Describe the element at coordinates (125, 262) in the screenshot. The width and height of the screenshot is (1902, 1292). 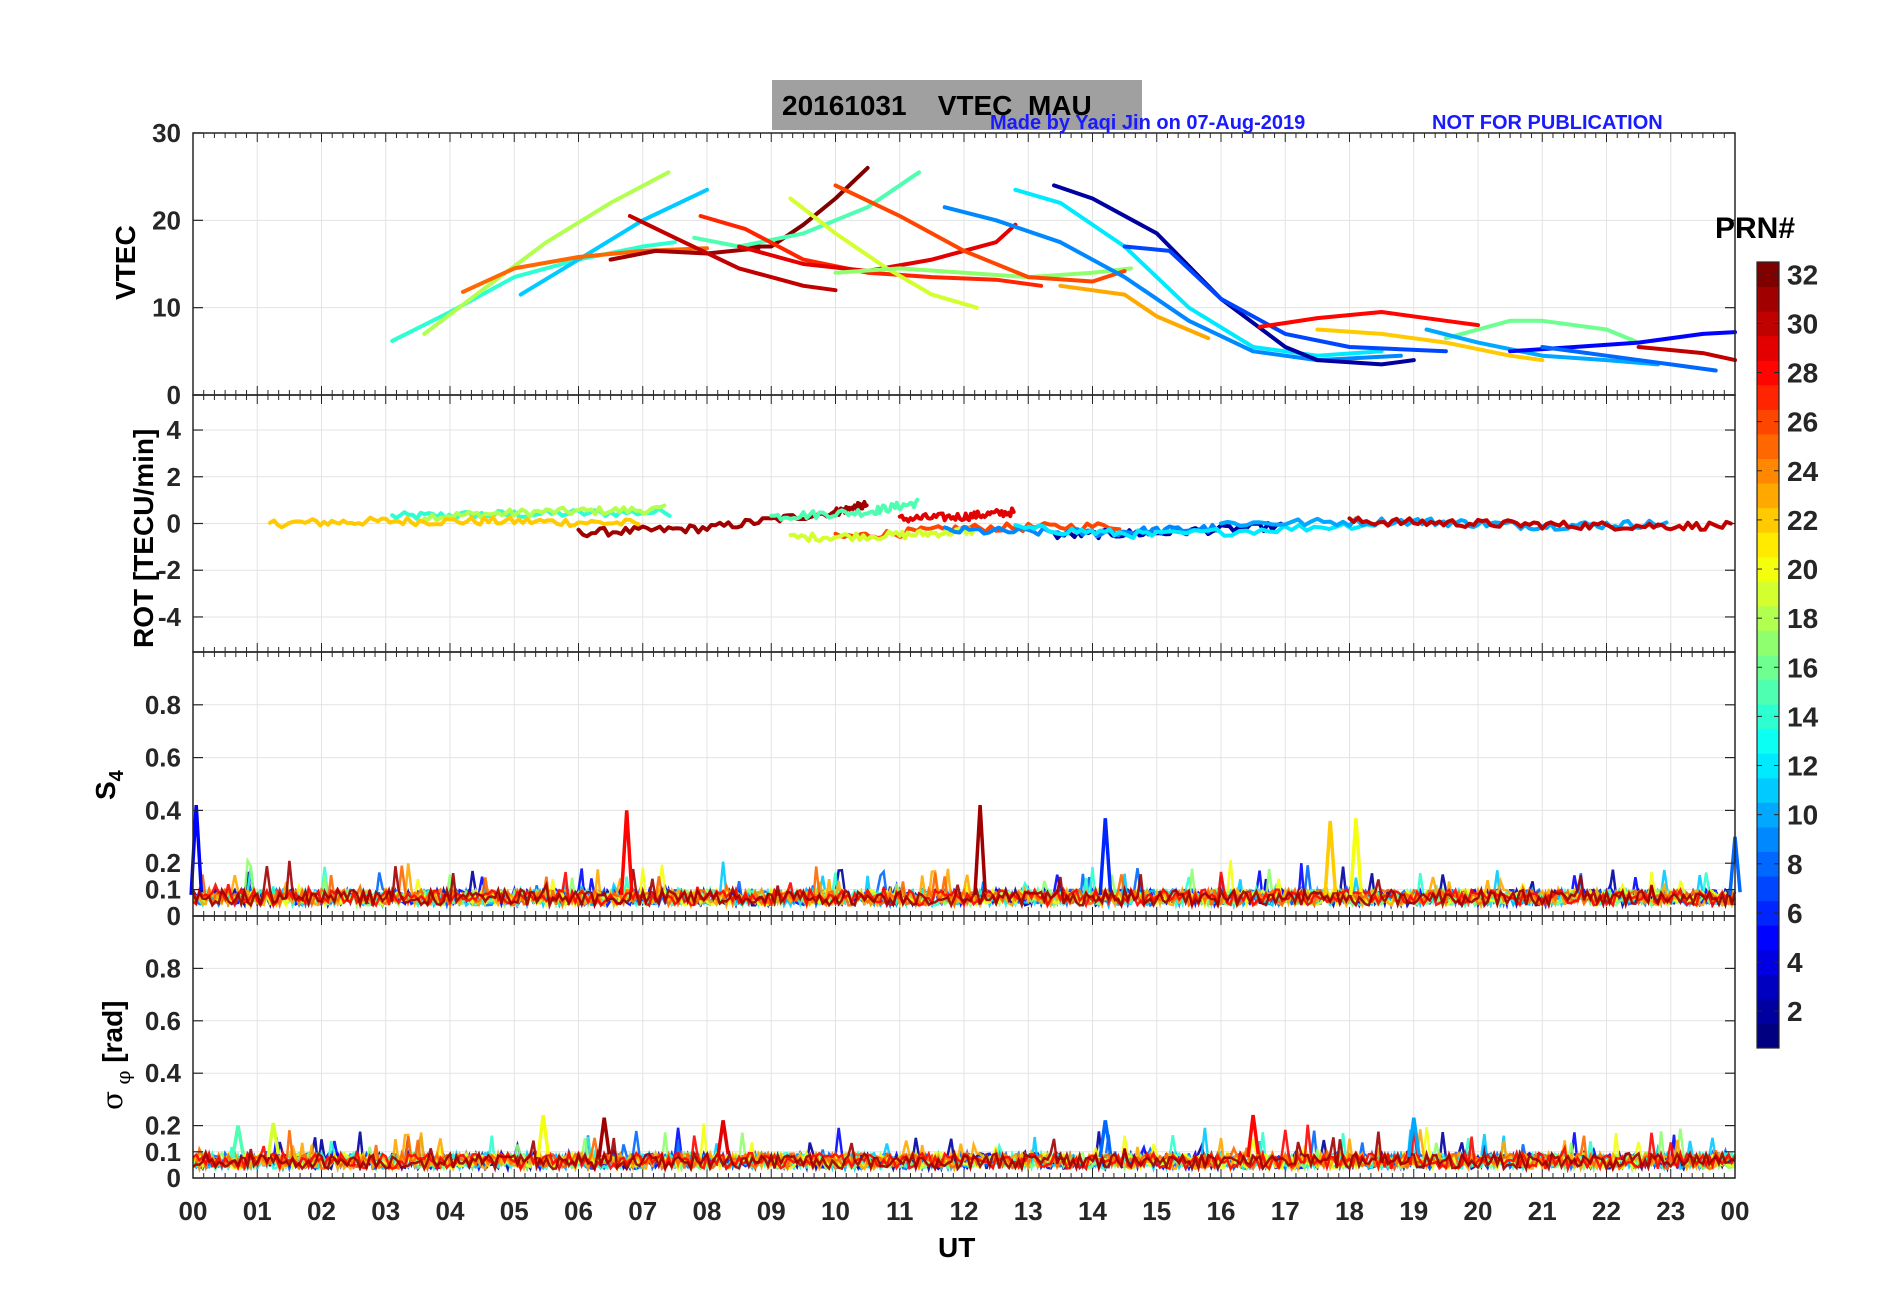
I see `ylabel-vtec: VTEC` at that location.